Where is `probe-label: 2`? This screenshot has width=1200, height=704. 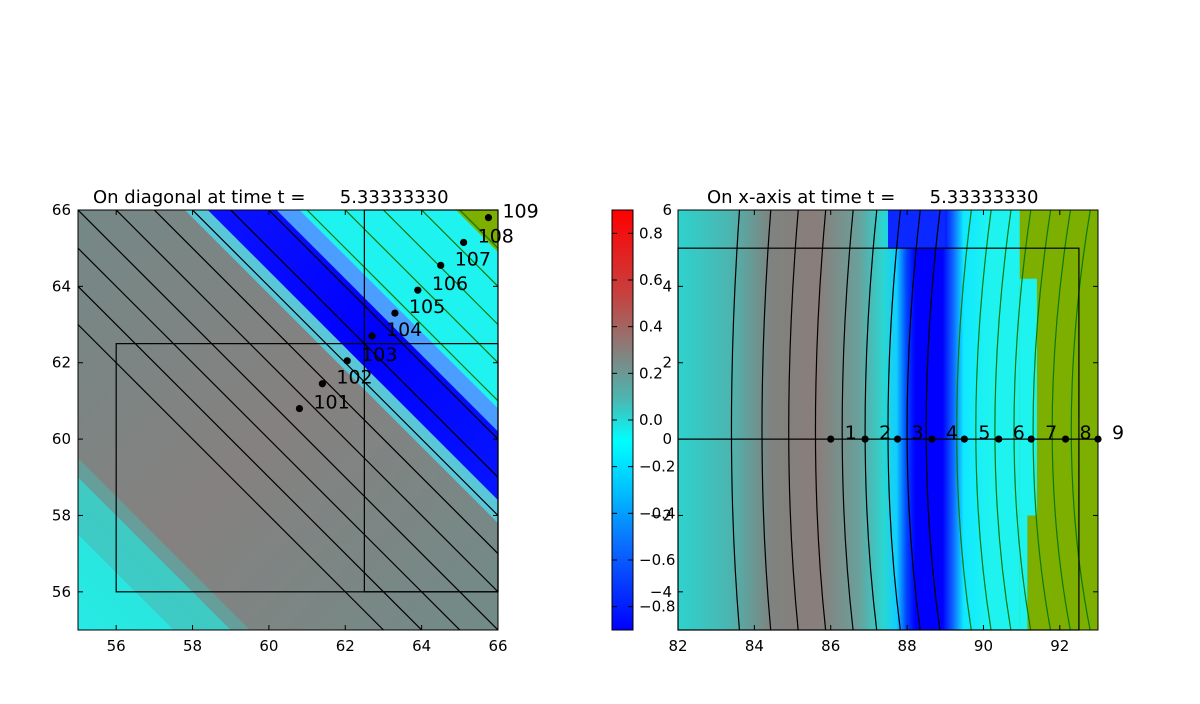
probe-label: 2 is located at coordinates (885, 433).